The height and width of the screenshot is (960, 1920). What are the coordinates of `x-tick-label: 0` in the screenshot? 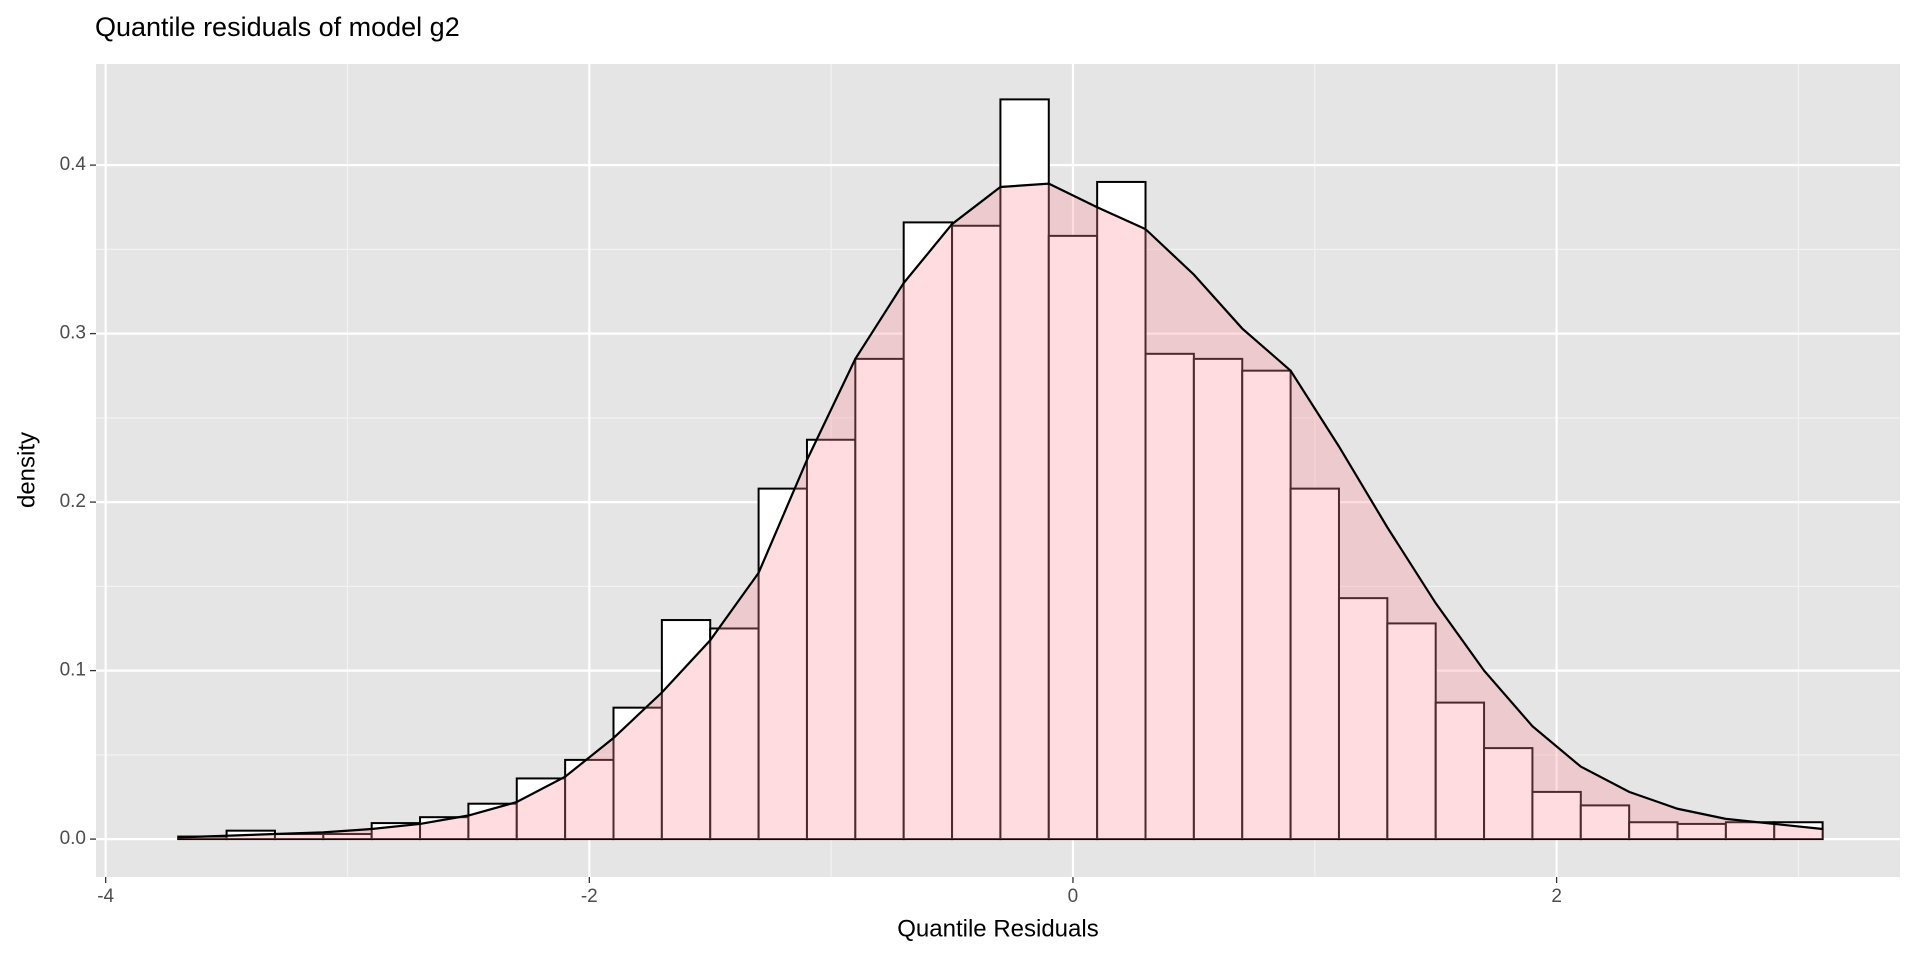 It's located at (1073, 896).